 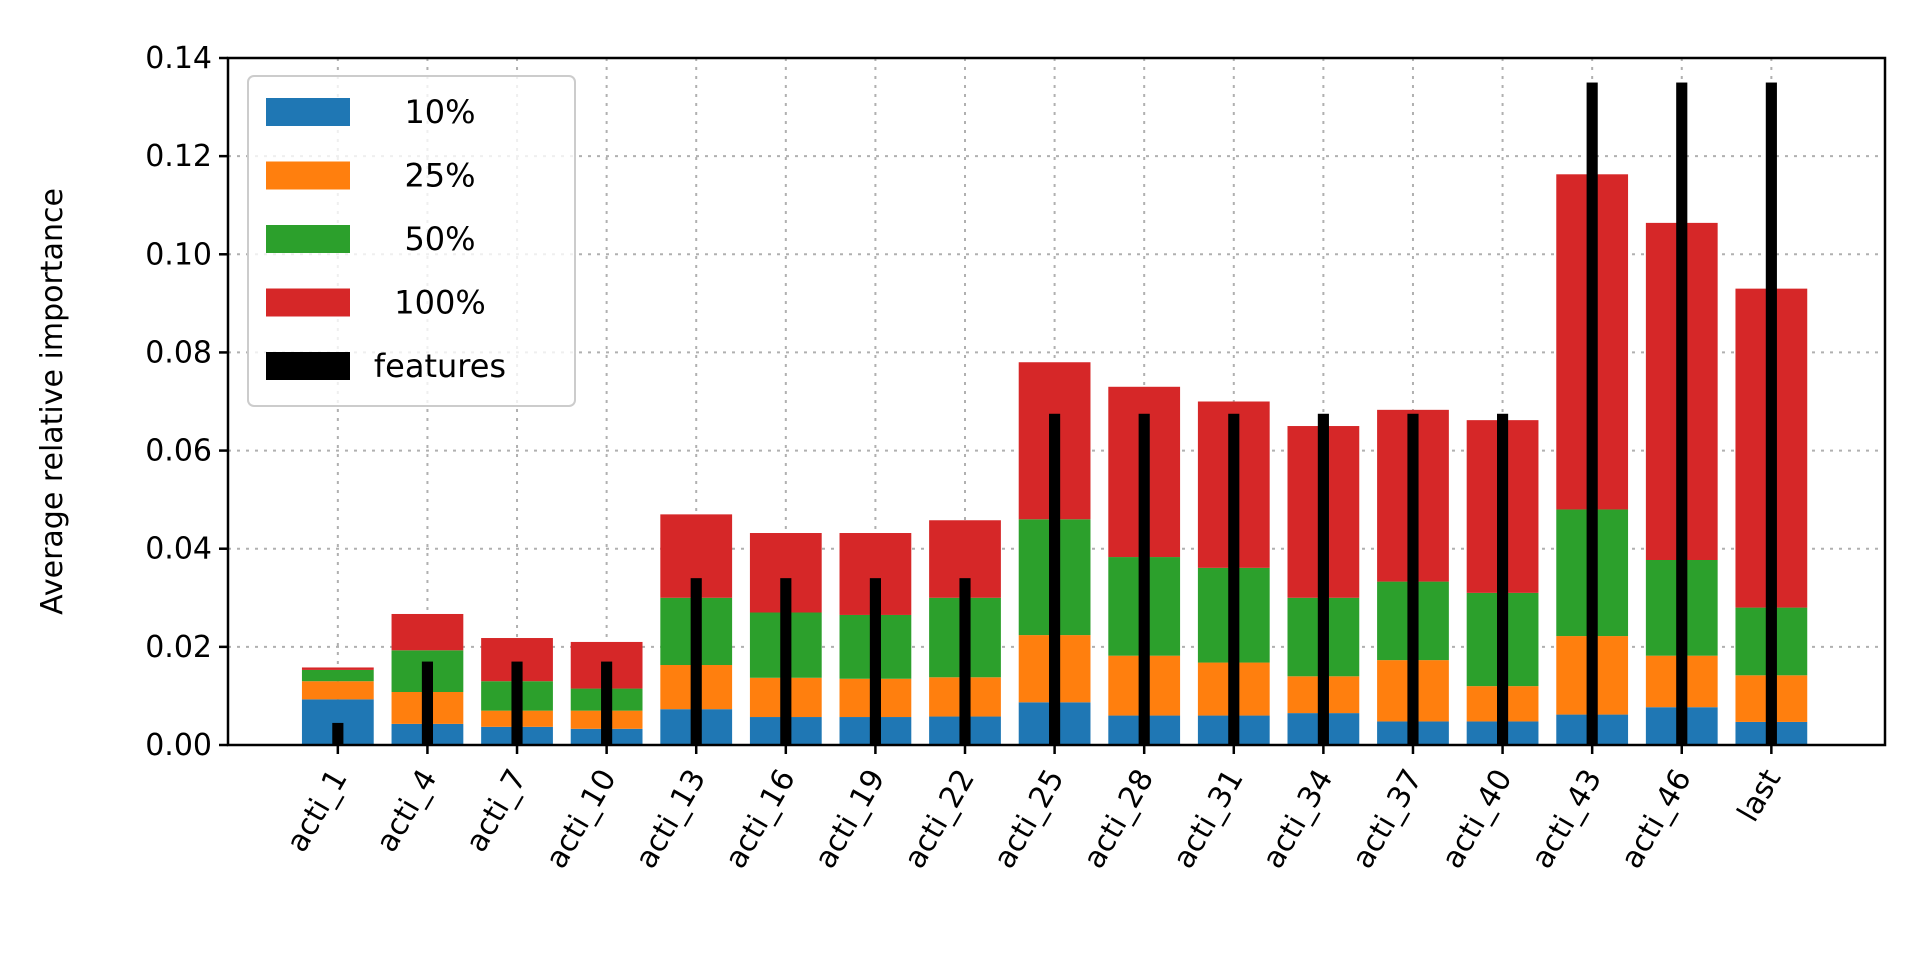 I want to click on x-tick-label: acti_46, so click(x=1656, y=819).